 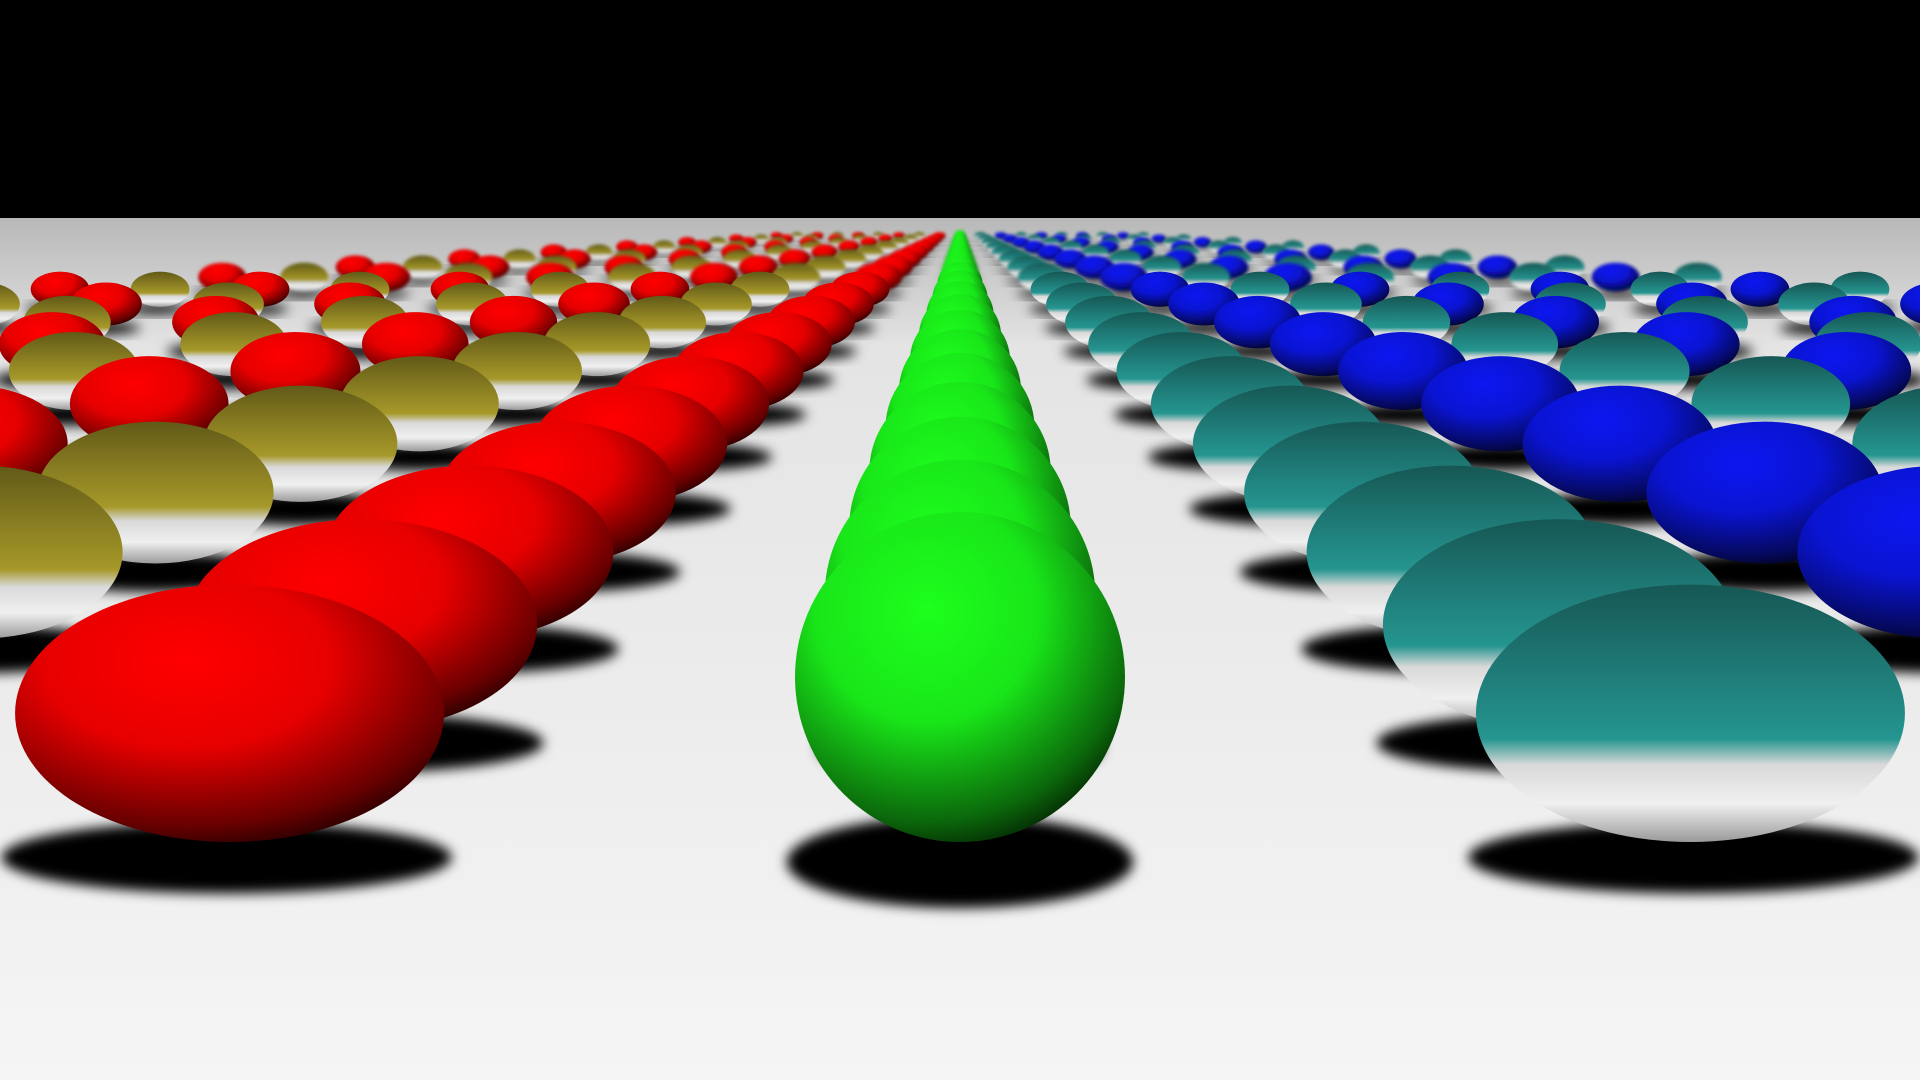 What do you see at coordinates (960, 677) in the screenshot?
I see `green-sphere` at bounding box center [960, 677].